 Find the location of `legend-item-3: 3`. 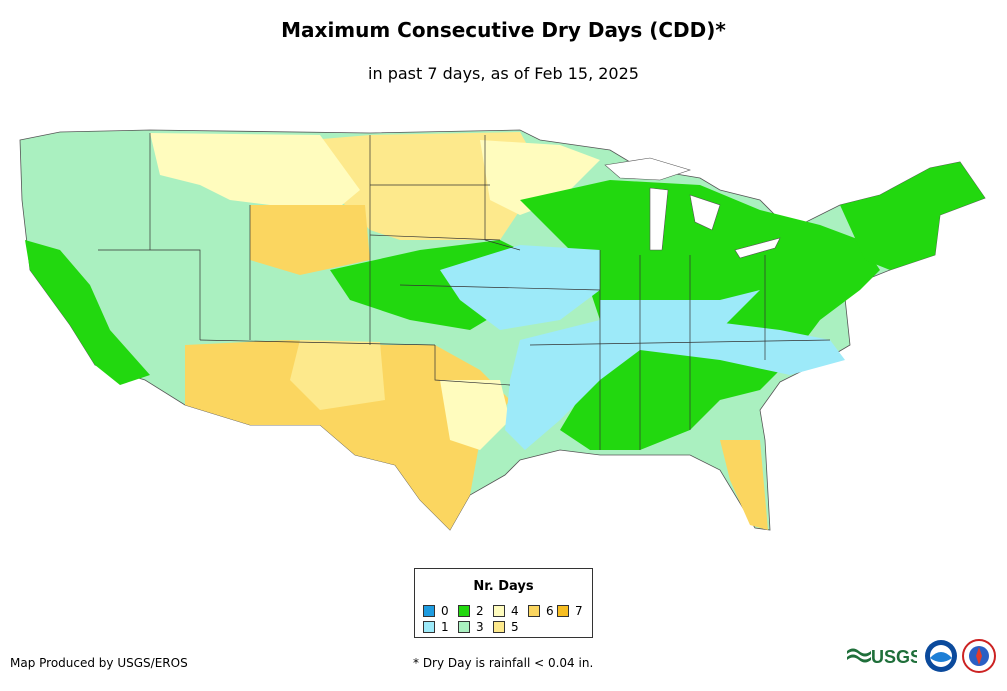

legend-item-3: 3 is located at coordinates (471, 627).